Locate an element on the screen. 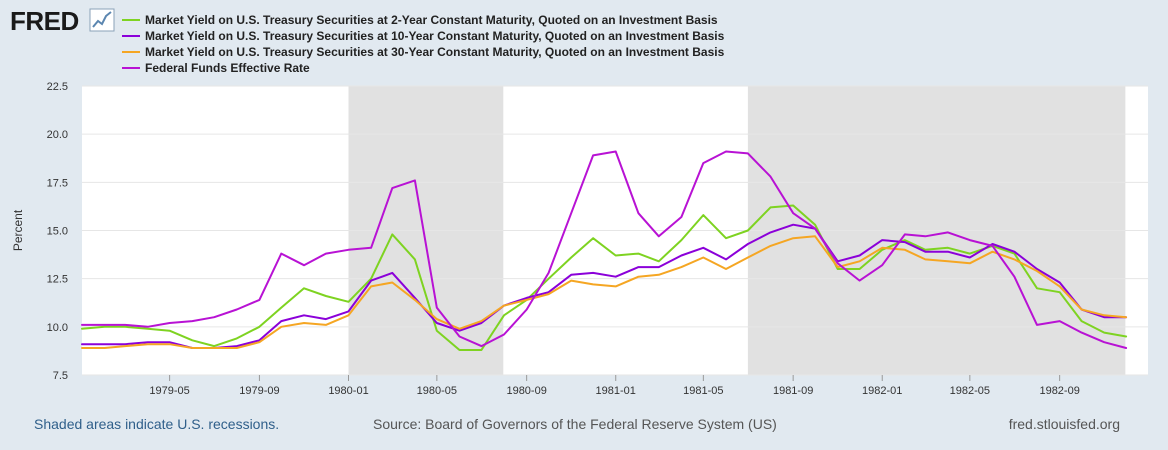  x-tick-label: 1980-05 is located at coordinates (437, 391).